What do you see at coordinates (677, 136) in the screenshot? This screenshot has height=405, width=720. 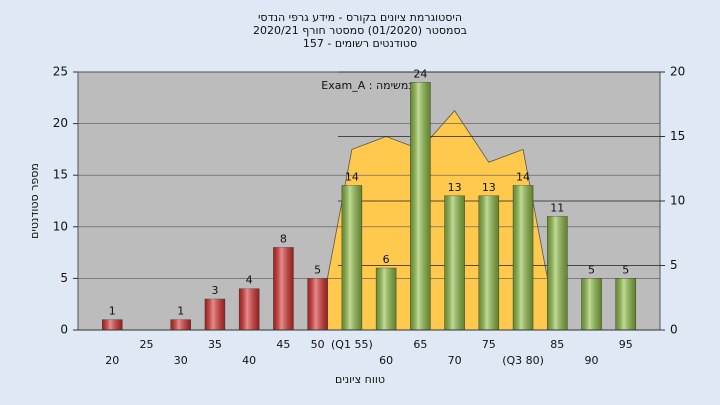 I see `y2-tick-label: 15` at bounding box center [677, 136].